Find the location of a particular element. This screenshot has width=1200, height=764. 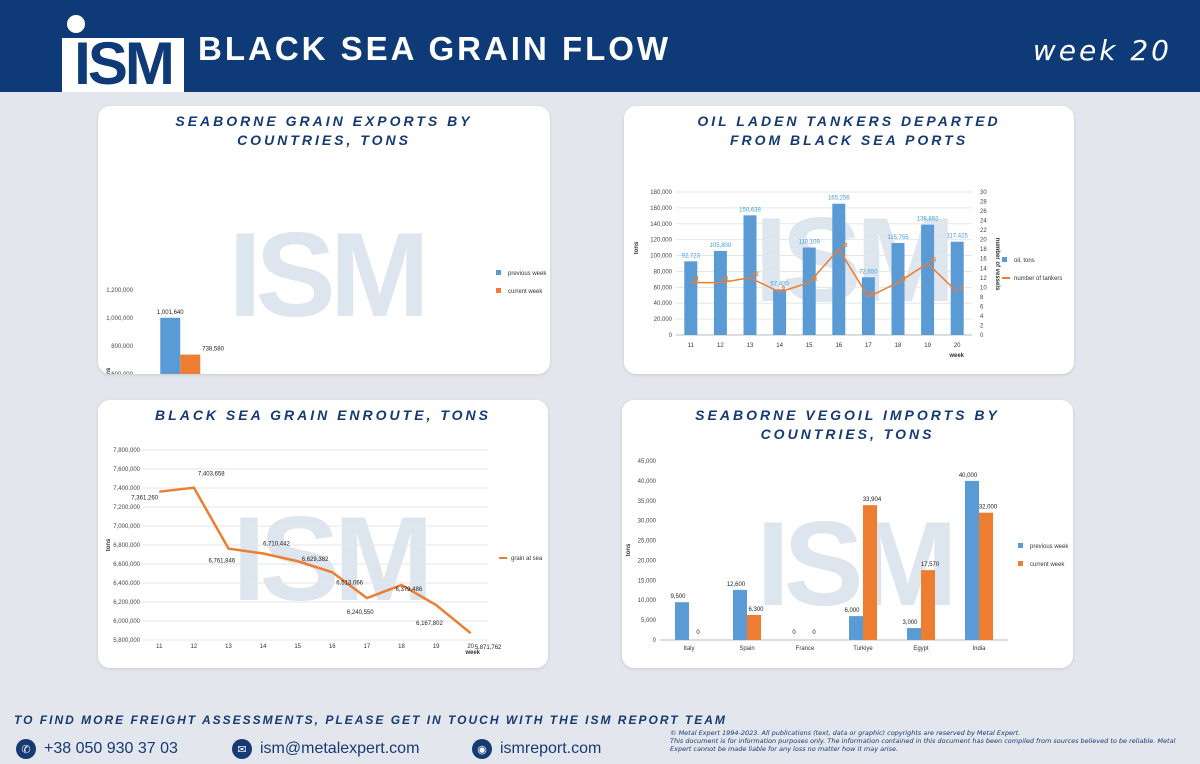

data-label: 9,500 is located at coordinates (678, 597).